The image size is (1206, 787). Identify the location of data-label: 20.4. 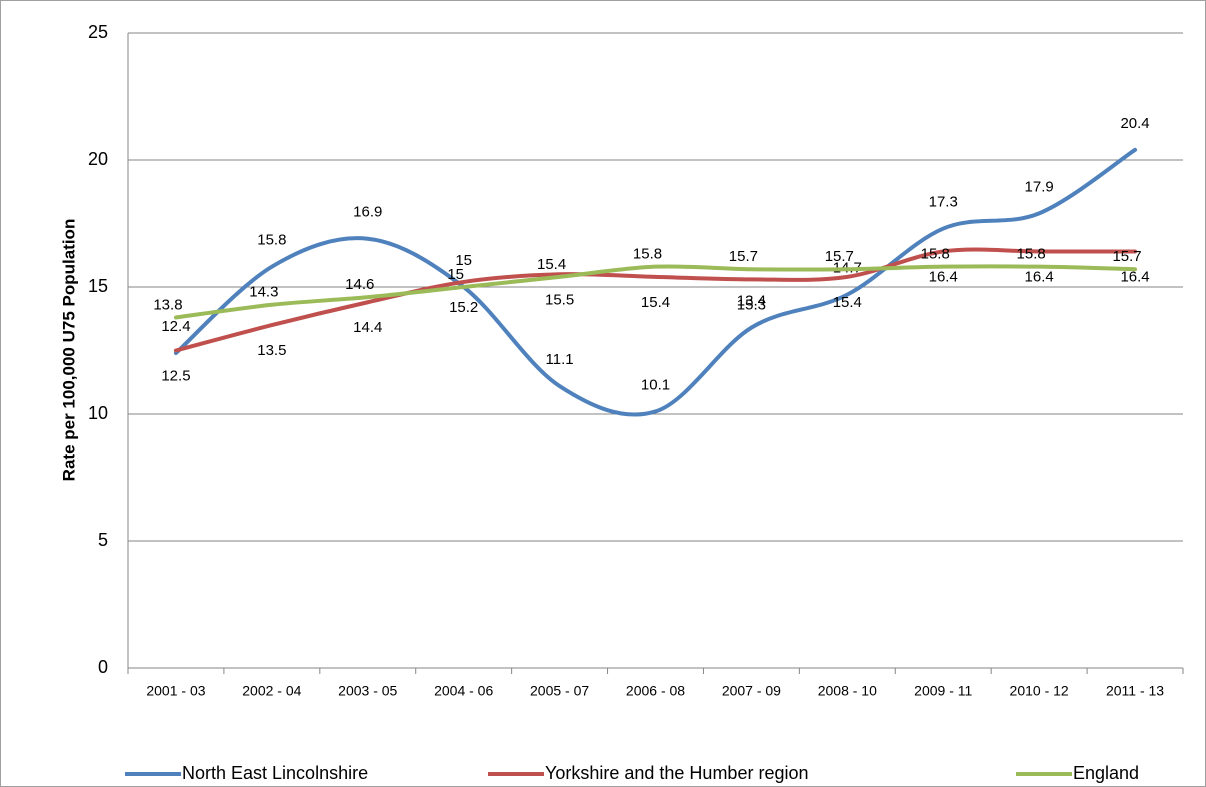
(1134, 123).